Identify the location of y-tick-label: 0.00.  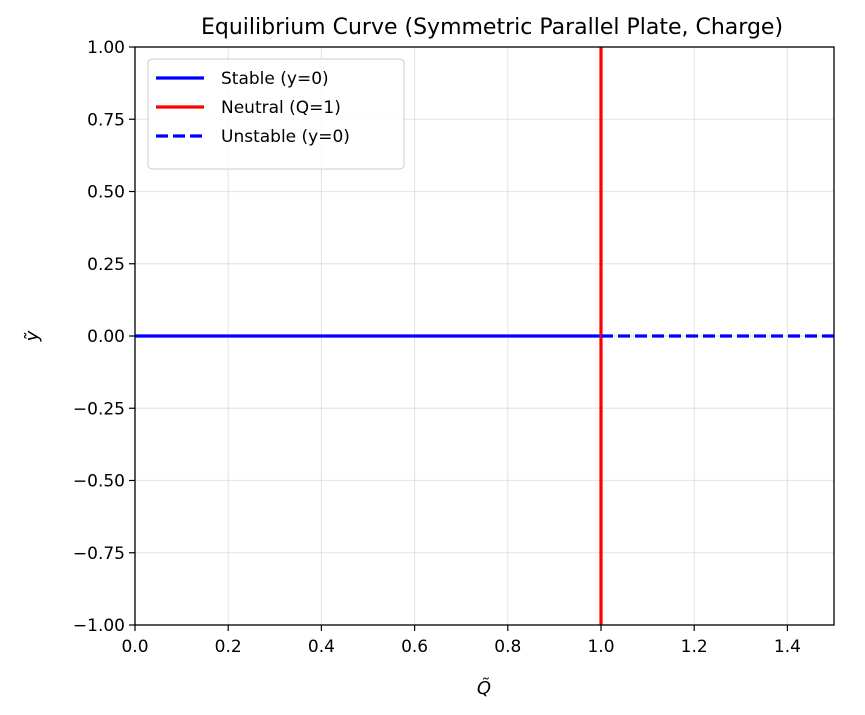
(106, 337).